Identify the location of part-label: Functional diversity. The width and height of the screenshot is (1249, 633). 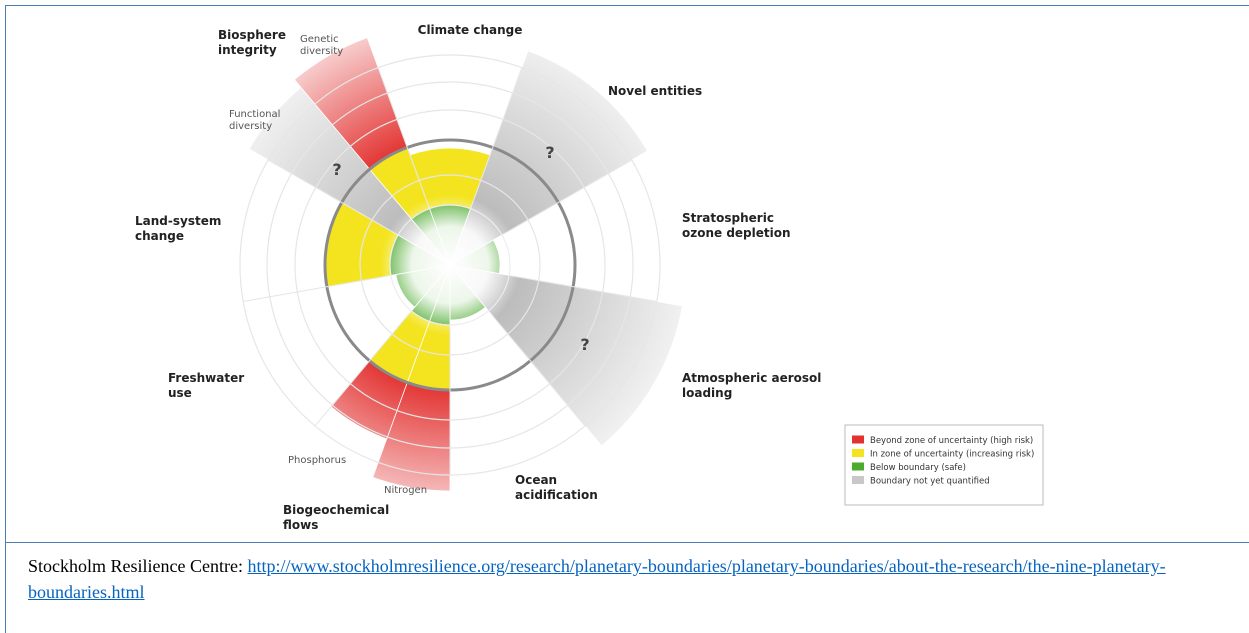
(254, 120).